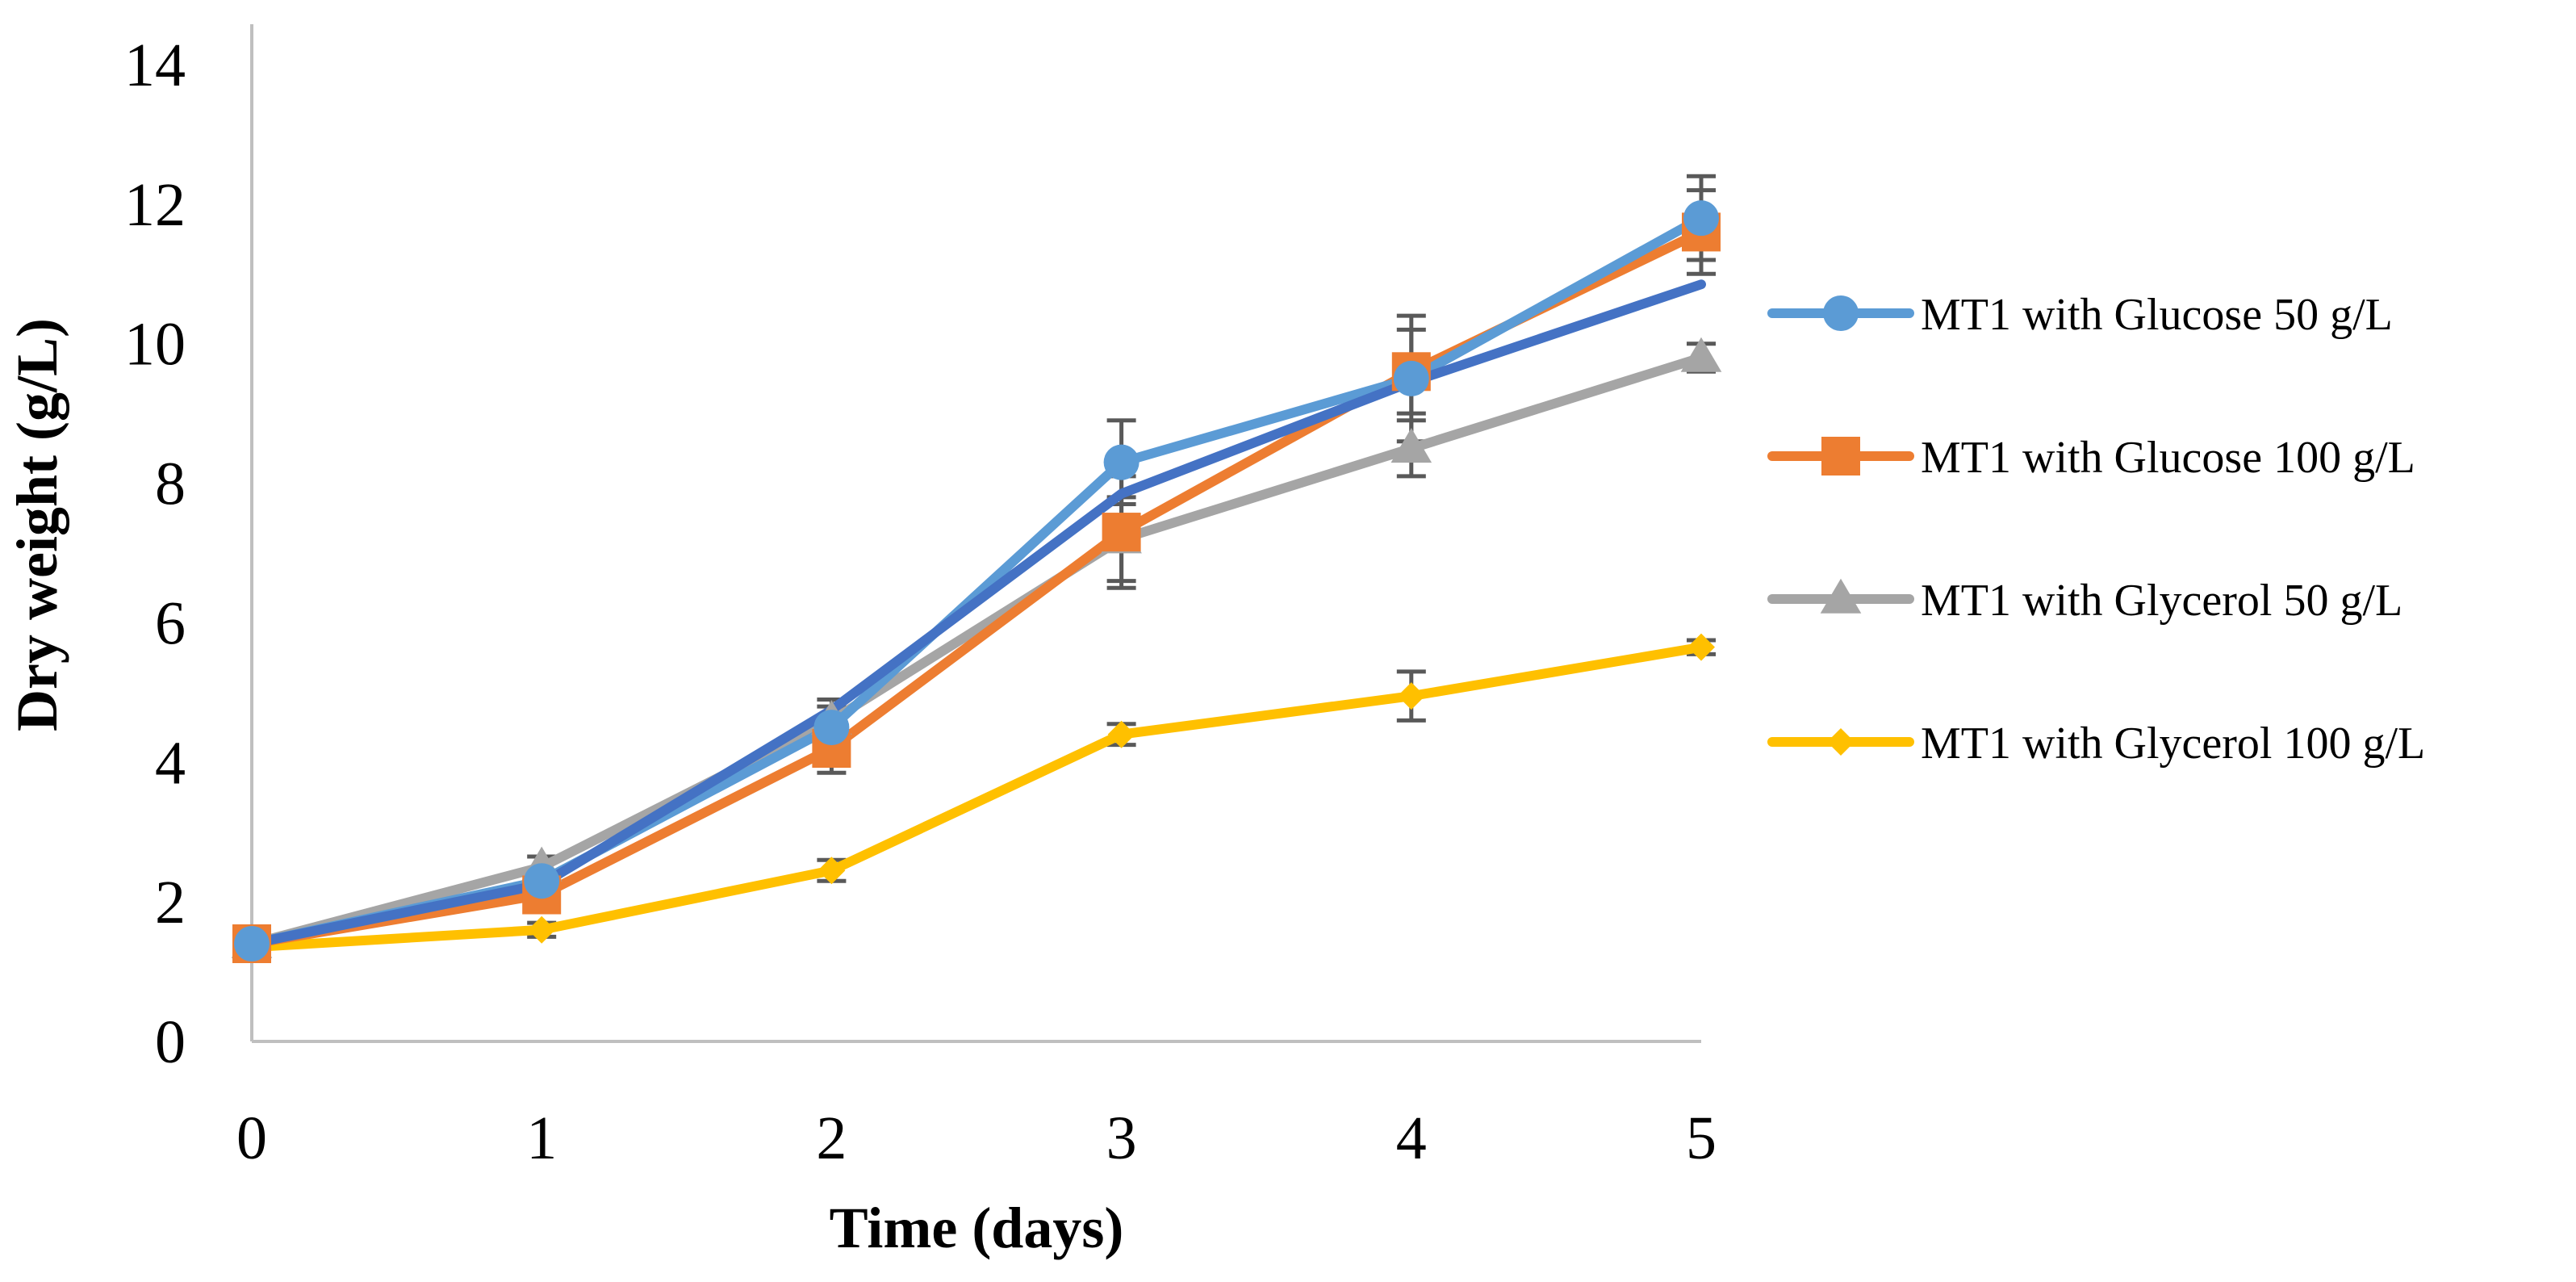 Image resolution: width=2576 pixels, height=1282 pixels. I want to click on legend-item: MT1 with Glycerol 50 g/L, so click(2084, 601).